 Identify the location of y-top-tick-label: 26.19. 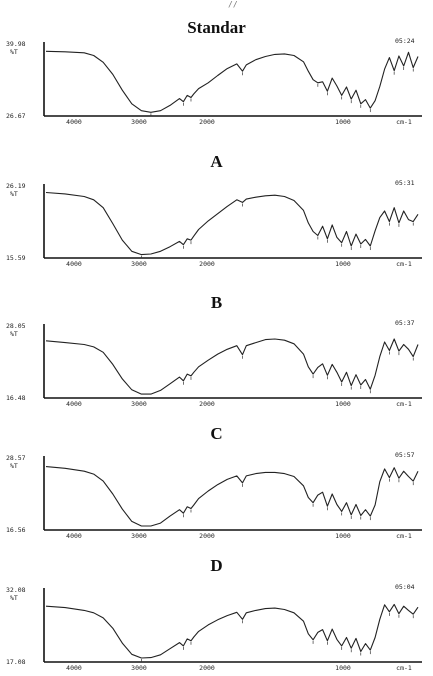
(16, 186).